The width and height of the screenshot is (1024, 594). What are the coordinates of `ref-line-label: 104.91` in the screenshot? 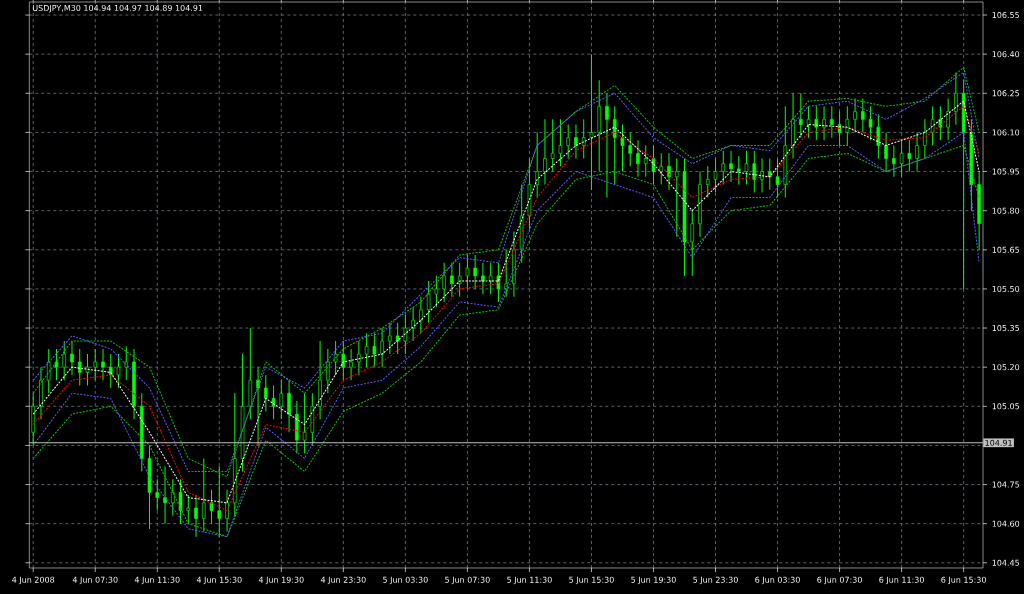 It's located at (998, 442).